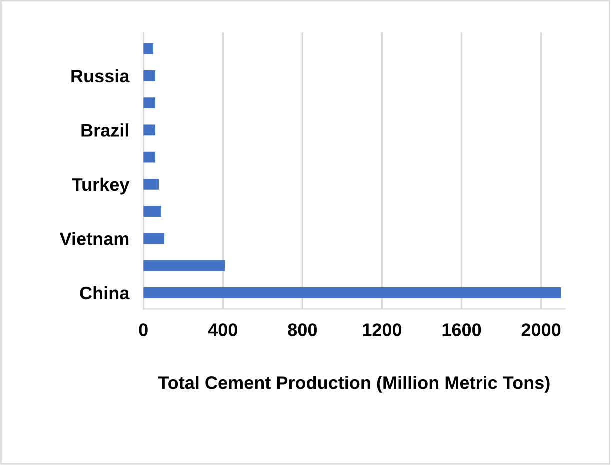 The image size is (611, 465). What do you see at coordinates (105, 293) in the screenshot?
I see `y-tick-label: China` at bounding box center [105, 293].